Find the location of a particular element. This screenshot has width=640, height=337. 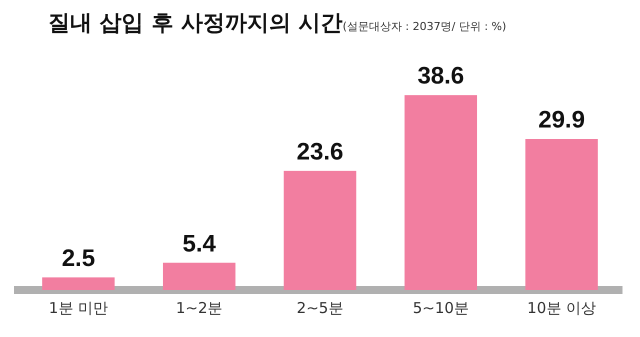

x-tick-label: 2~5분 is located at coordinates (320, 307).